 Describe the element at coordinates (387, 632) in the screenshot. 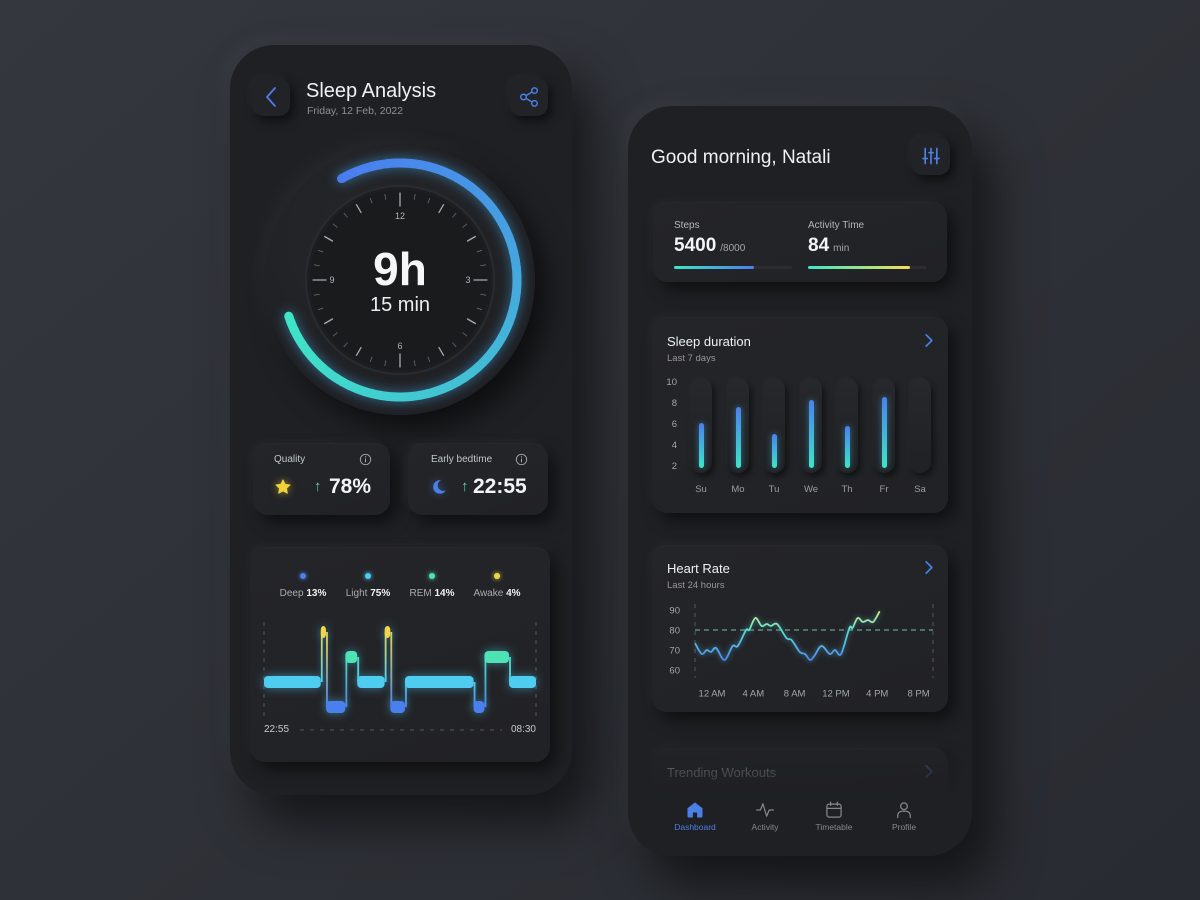

I see `stage-segment-awake` at that location.